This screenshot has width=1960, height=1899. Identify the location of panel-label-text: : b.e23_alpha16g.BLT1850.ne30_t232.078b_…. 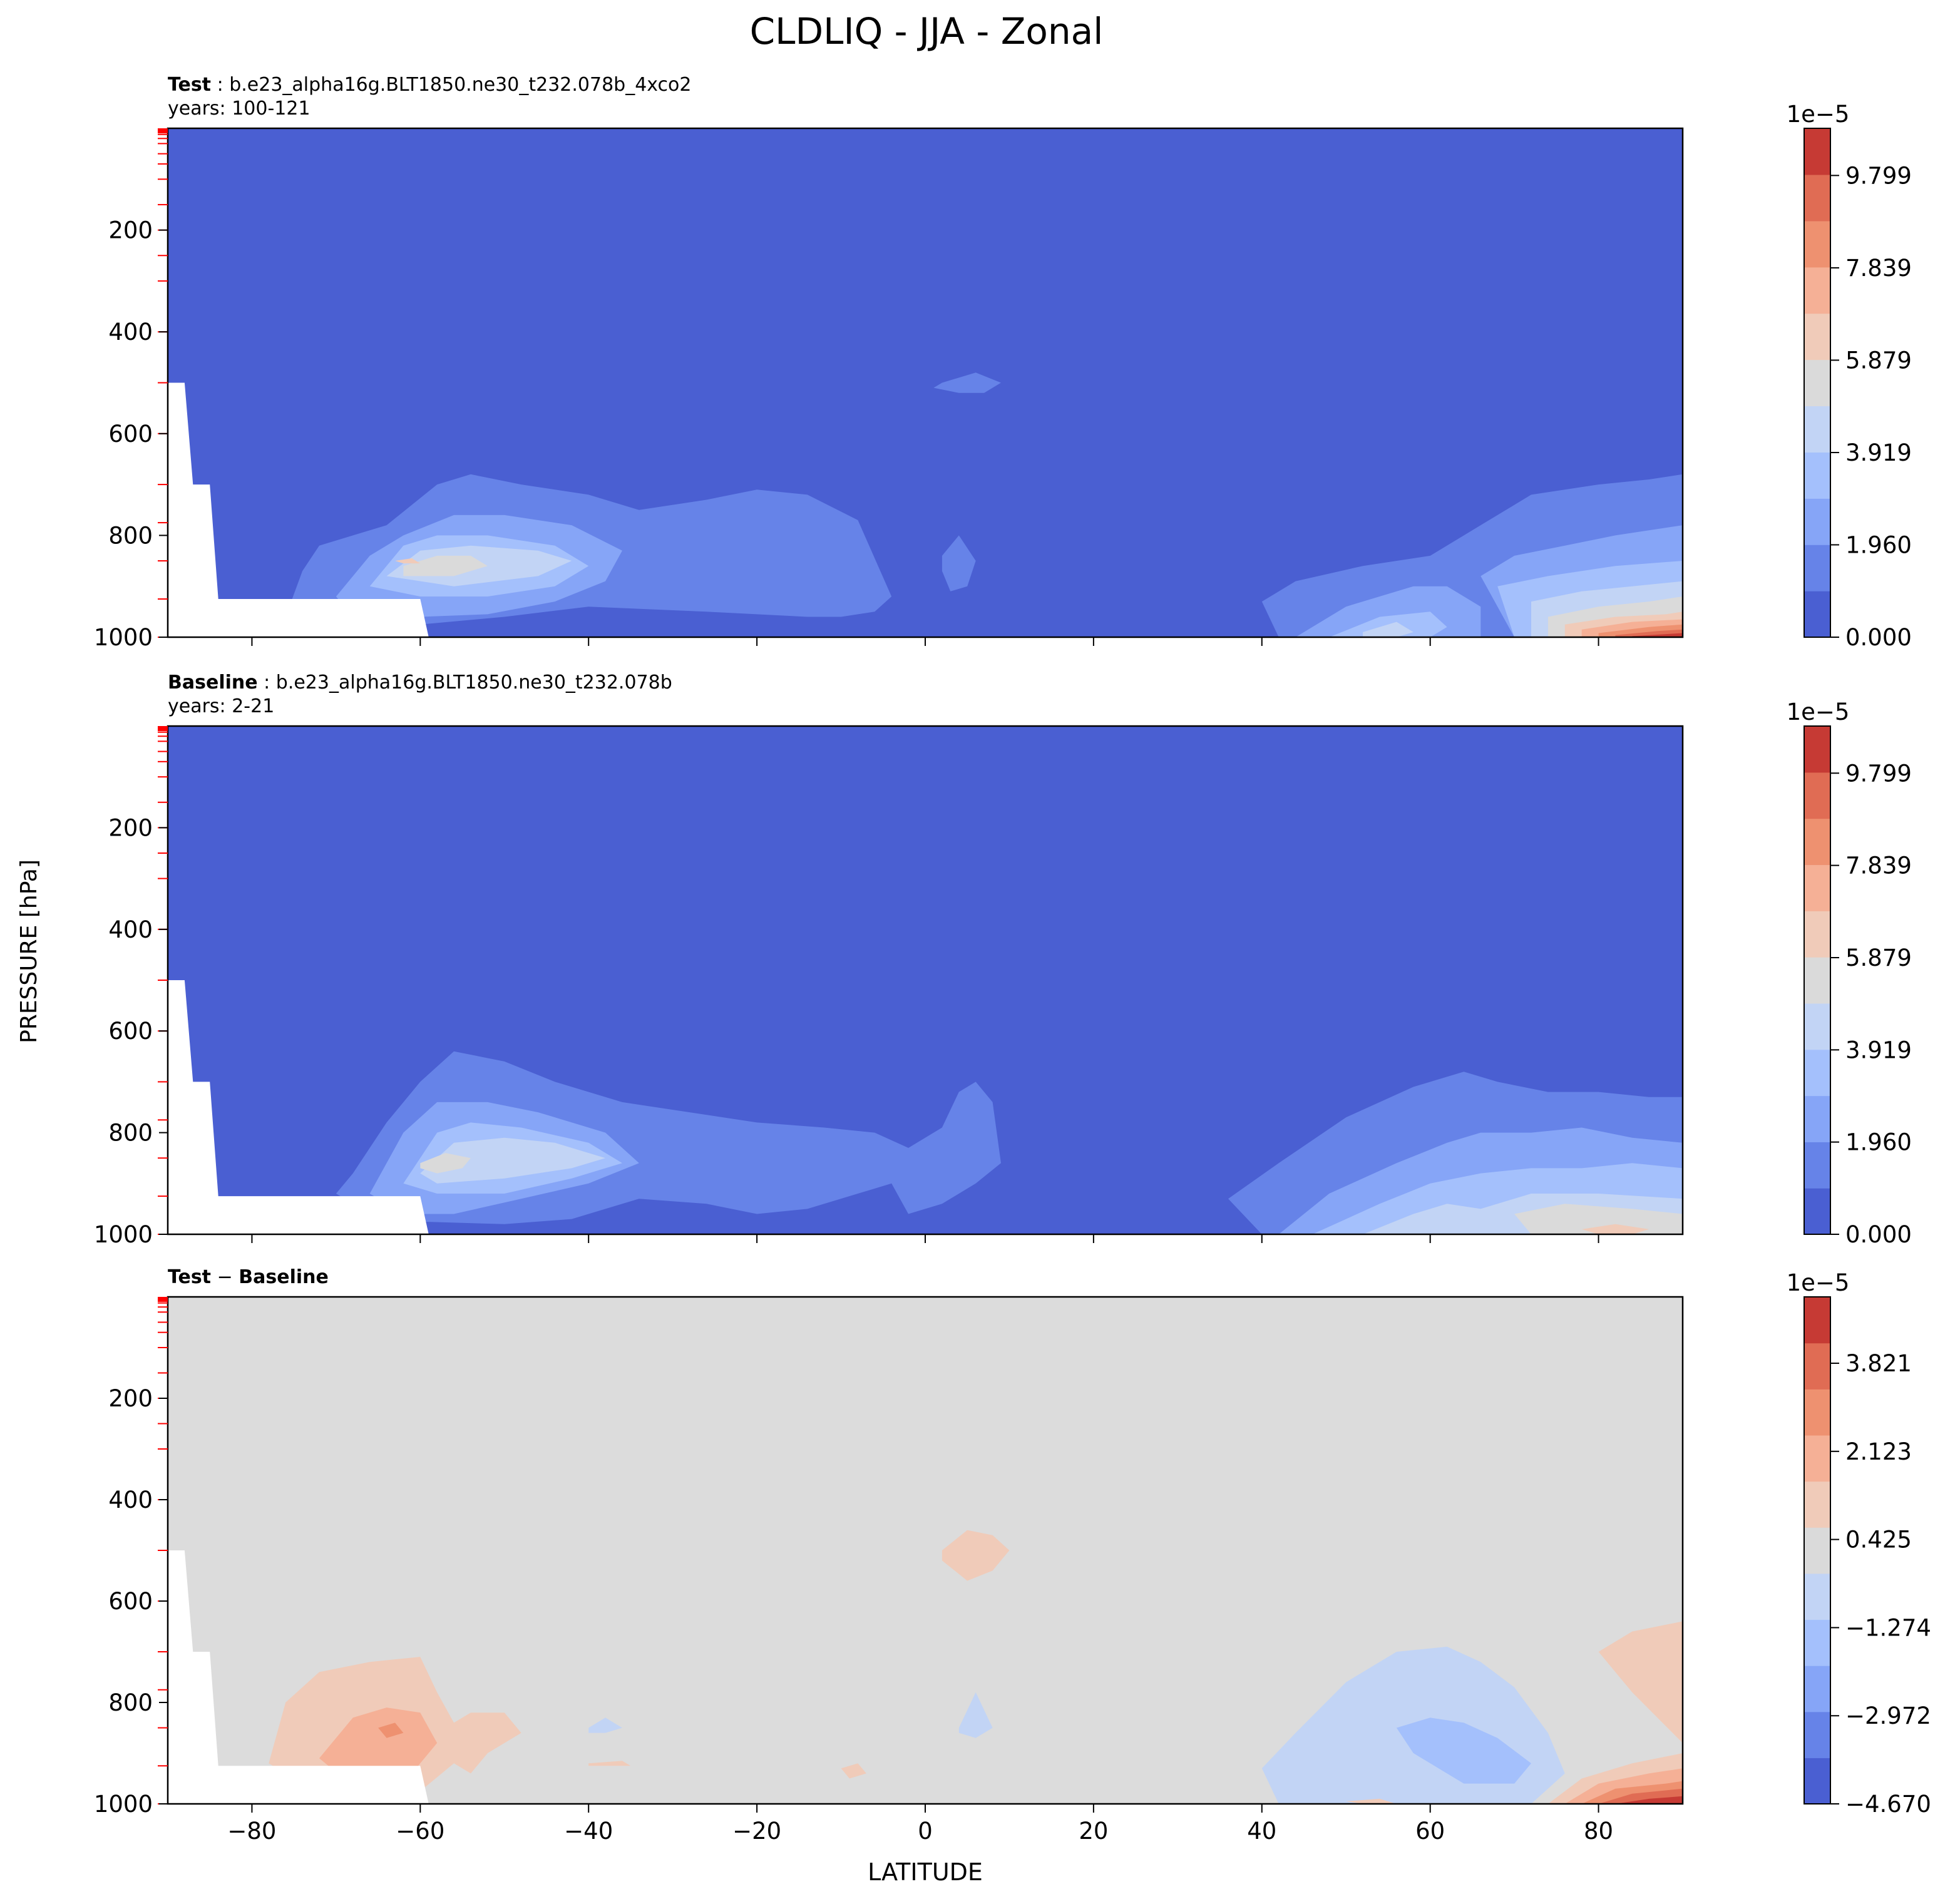
(451, 85).